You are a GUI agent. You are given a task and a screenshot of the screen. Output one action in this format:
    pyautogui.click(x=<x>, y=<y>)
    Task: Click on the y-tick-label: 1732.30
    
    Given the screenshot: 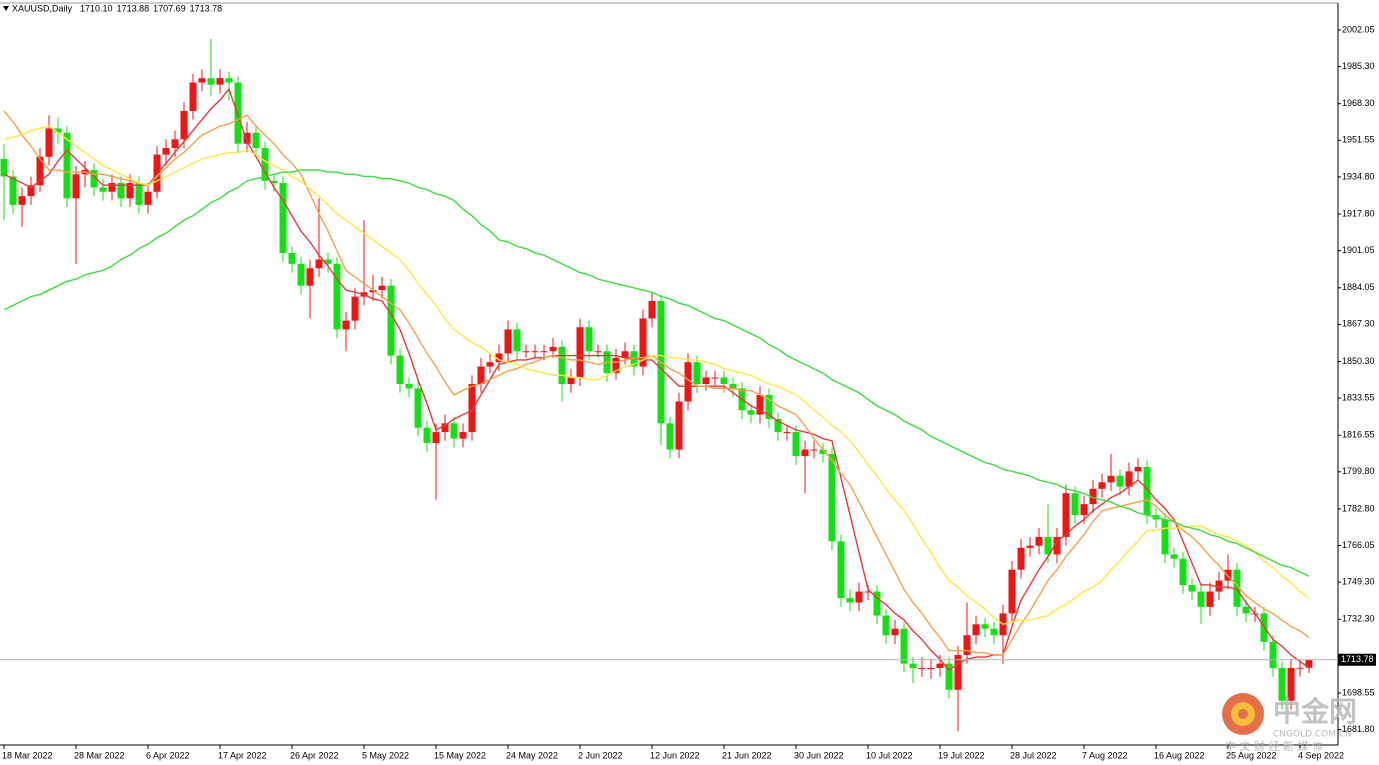 What is the action you would take?
    pyautogui.click(x=1358, y=619)
    